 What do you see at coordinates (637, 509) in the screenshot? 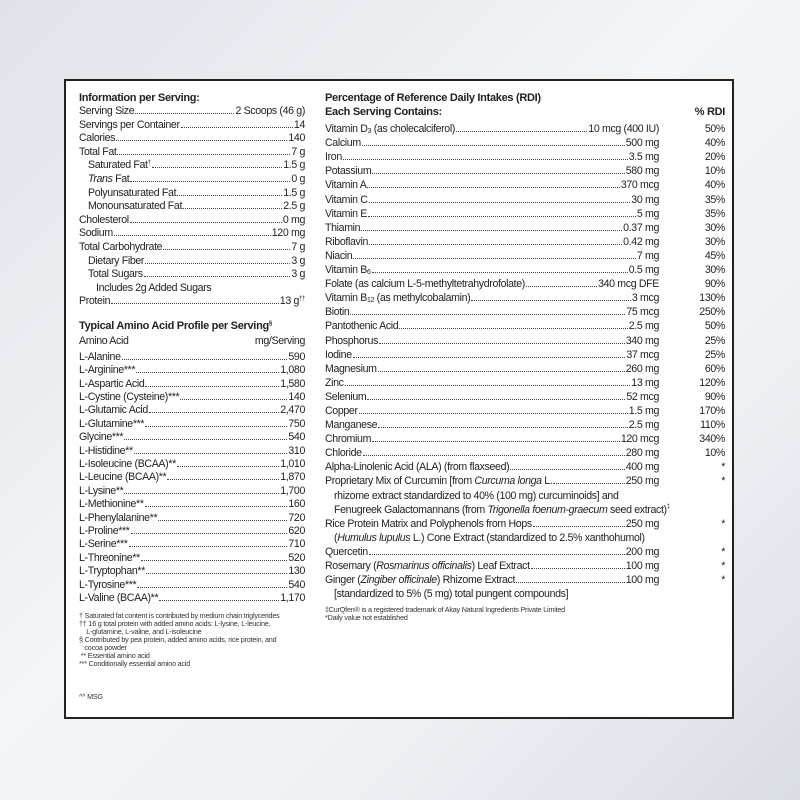
I see `label-part: seed extract)` at bounding box center [637, 509].